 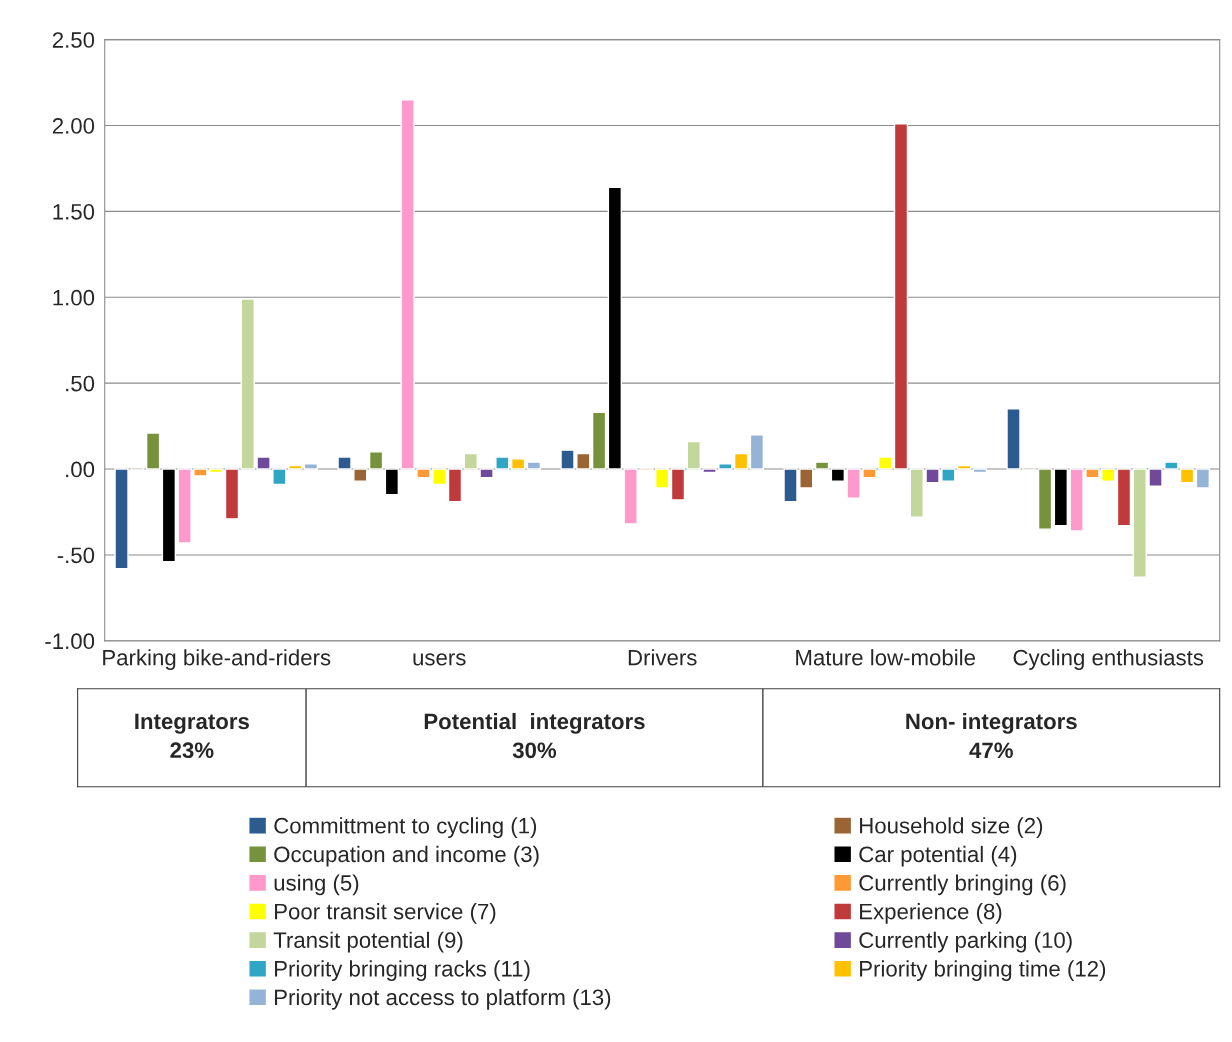 I want to click on legend-label: Priority bringing time (12), so click(x=983, y=971).